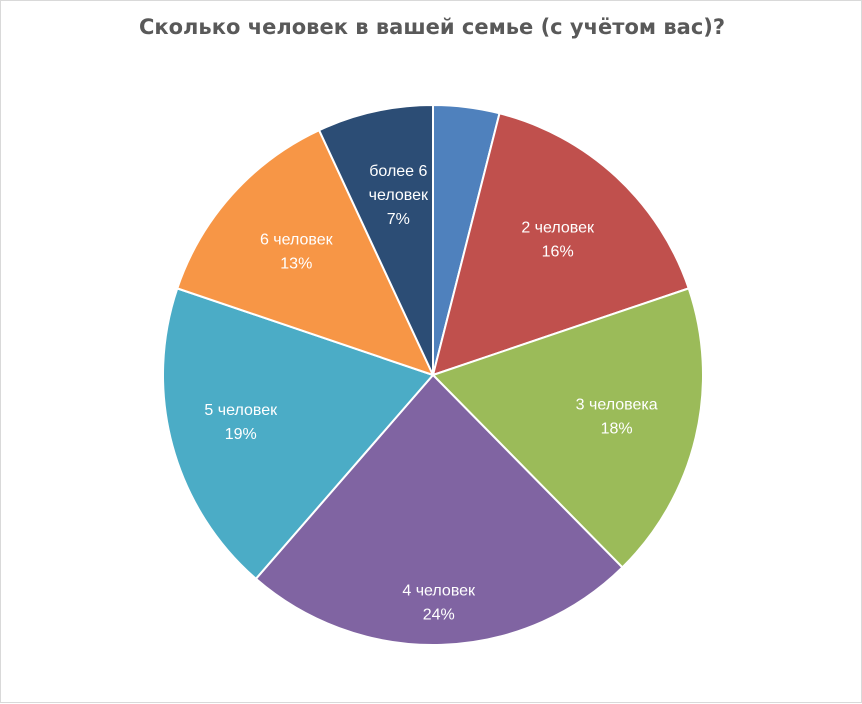 The image size is (862, 704). I want to click on slice-percent-label: 24%, so click(439, 615).